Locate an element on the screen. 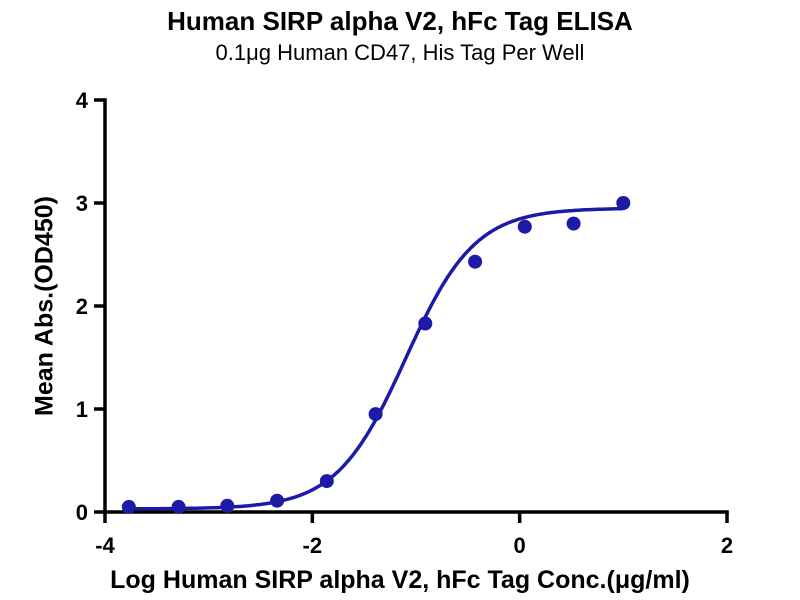  y-tick-label: 0 is located at coordinates (82, 512).